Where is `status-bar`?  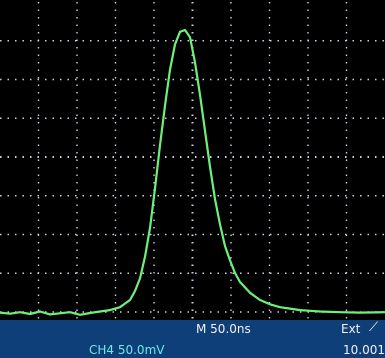 status-bar is located at coordinates (192, 339).